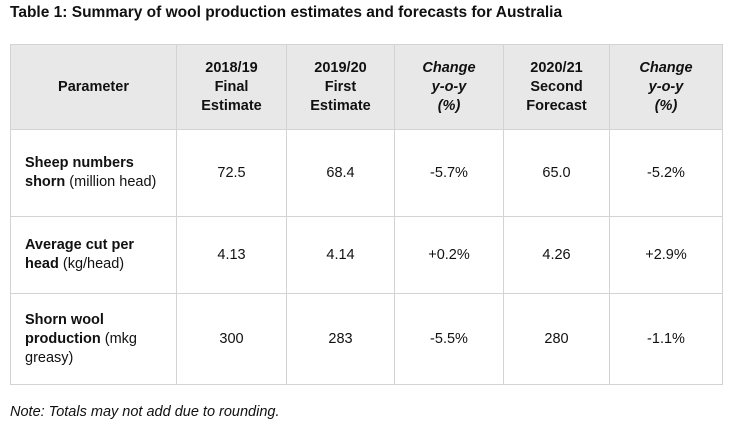  What do you see at coordinates (231, 67) in the screenshot?
I see `header-2018-19-line1: 2018/19` at bounding box center [231, 67].